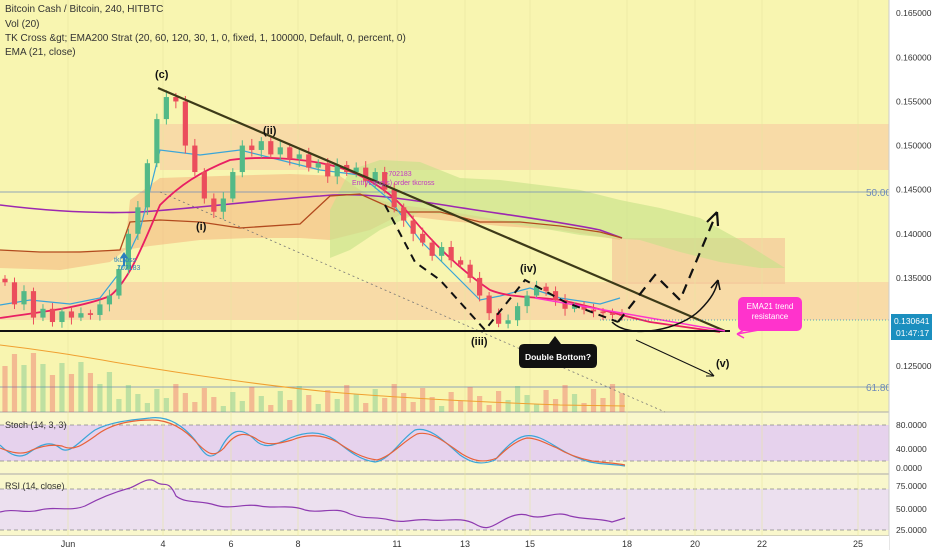  I want to click on wave-path-dashed, so click(501, 268).